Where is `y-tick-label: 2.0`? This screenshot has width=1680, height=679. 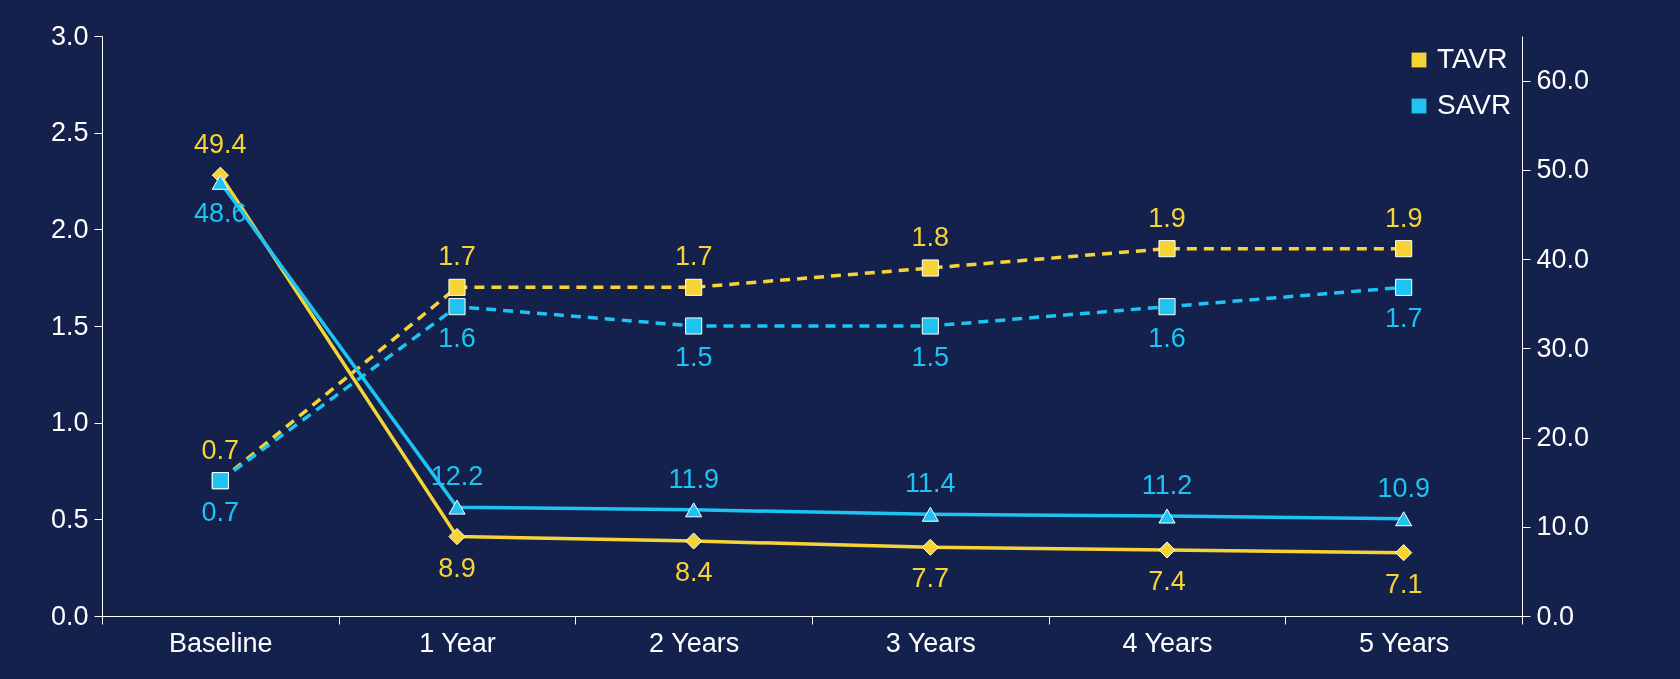
y-tick-label: 2.0 is located at coordinates (69, 228).